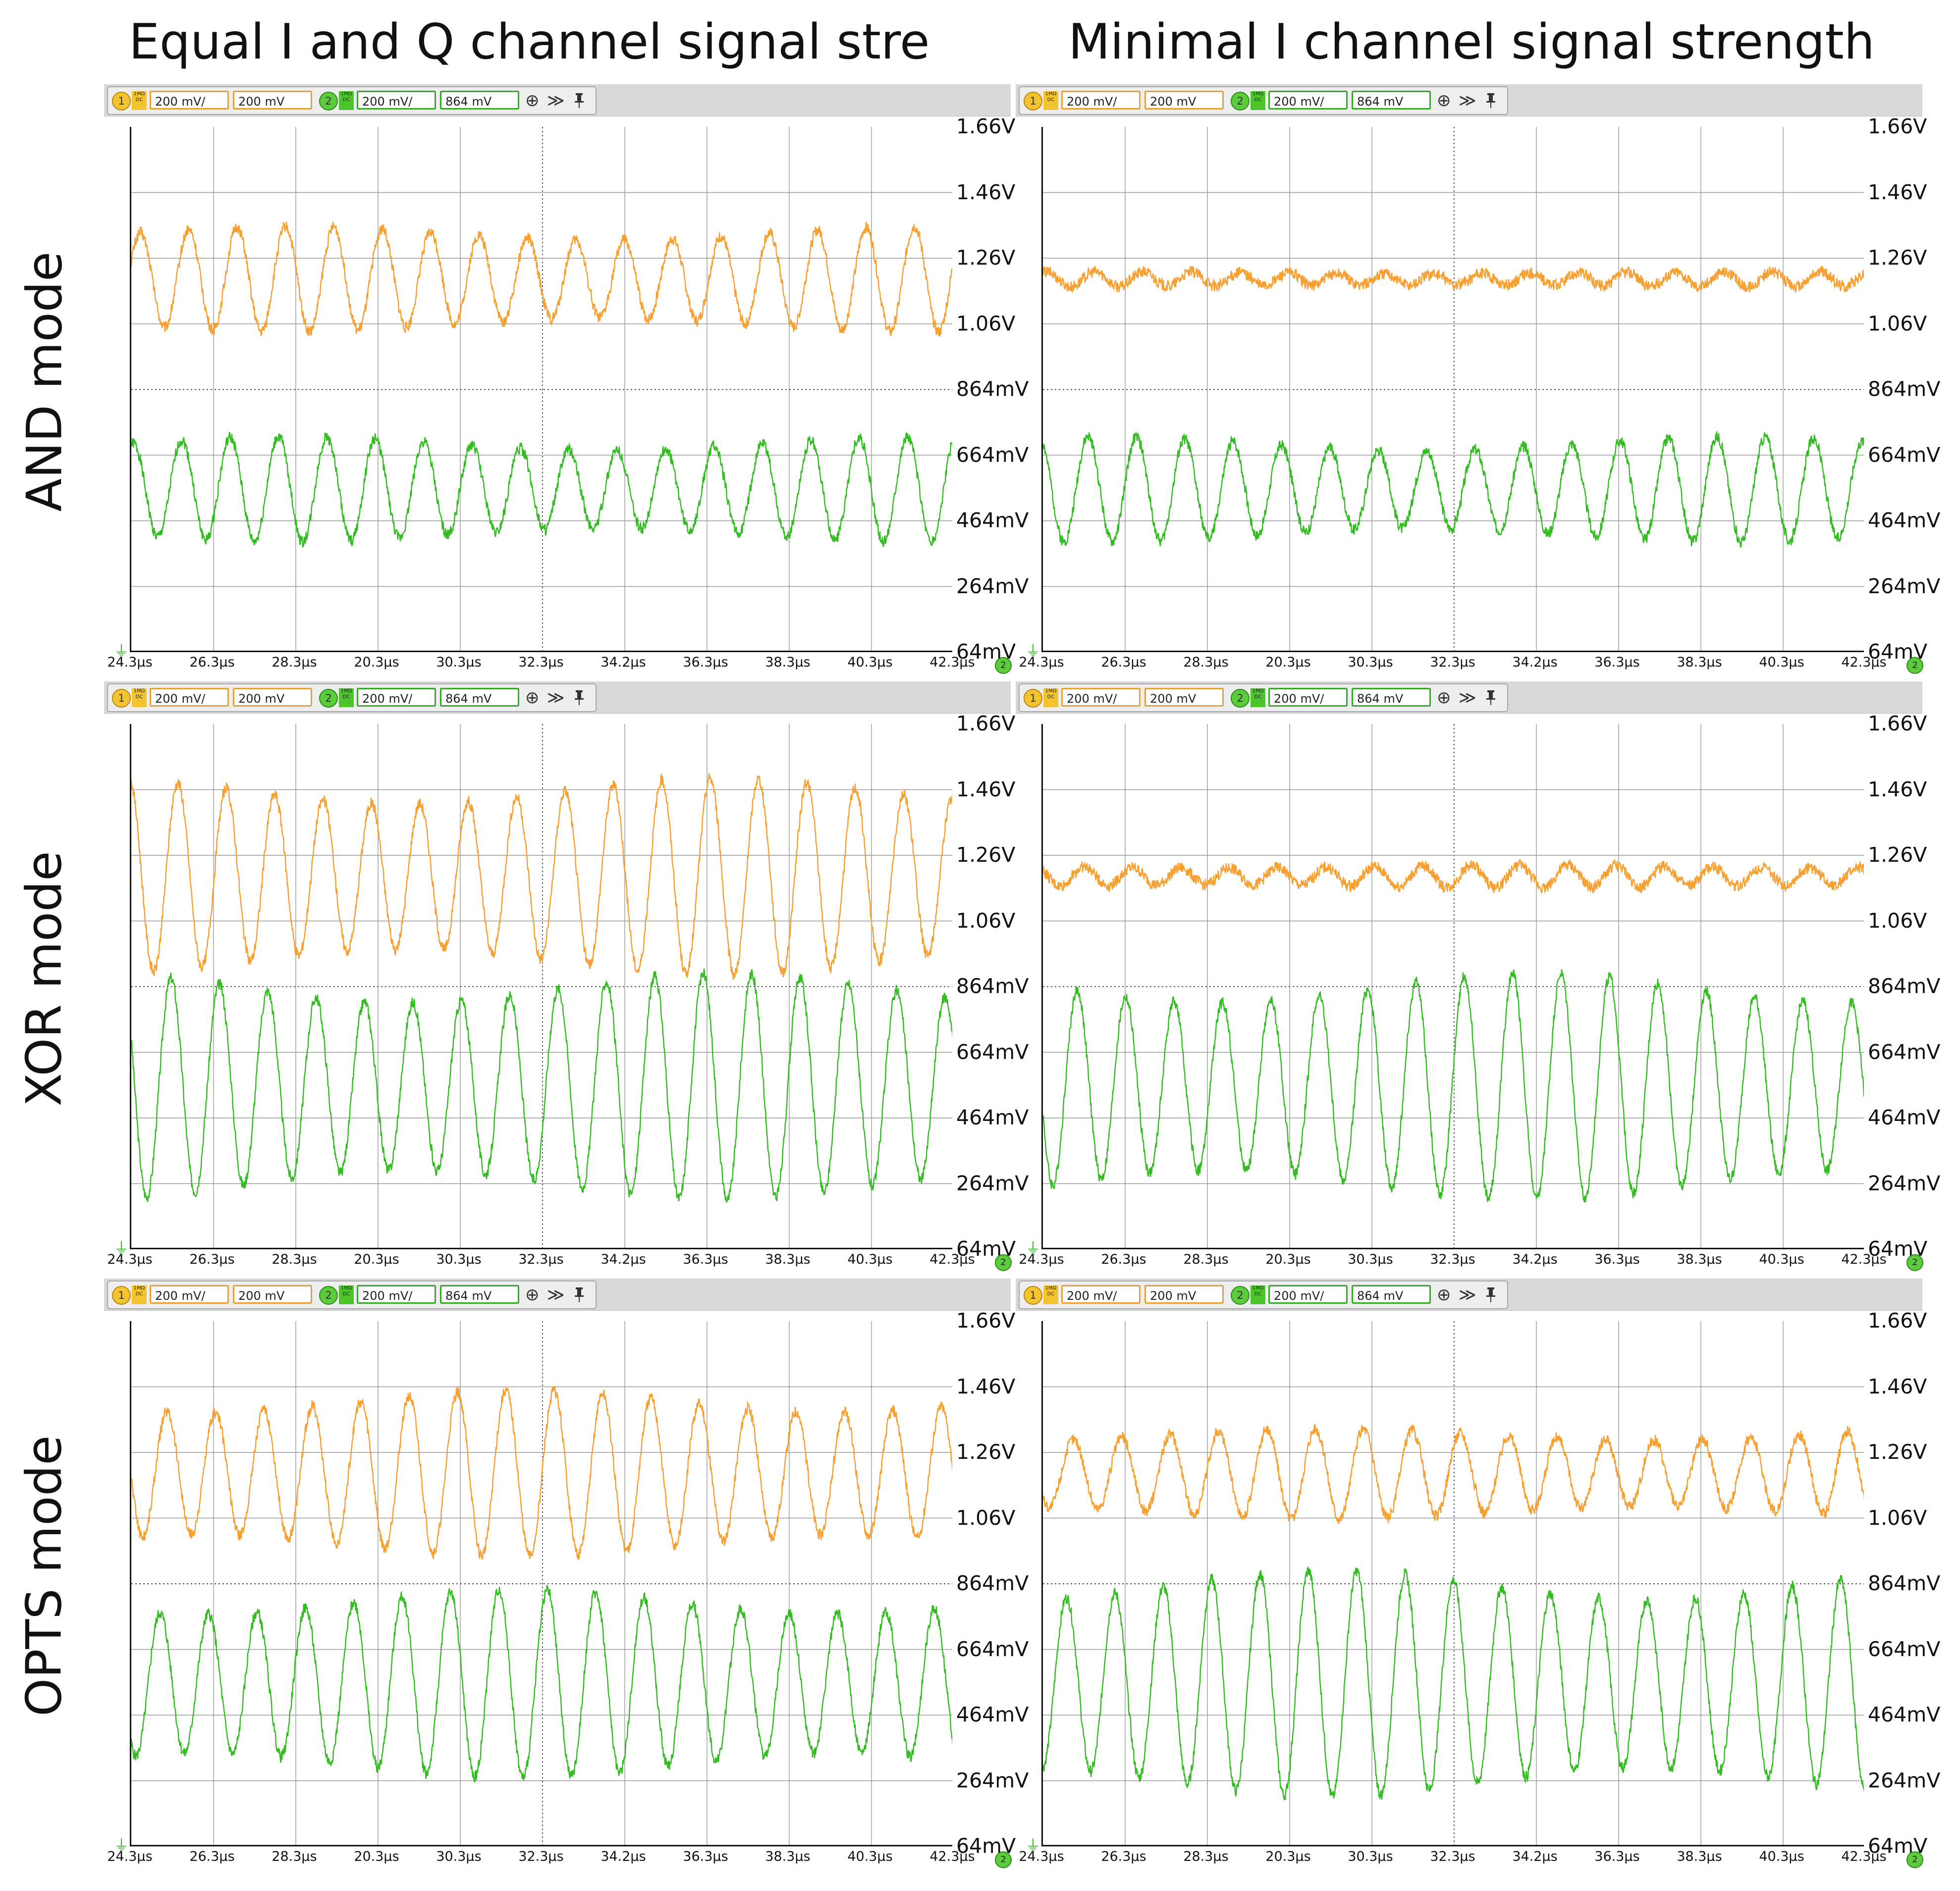  I want to click on row-label-and: AND mode, so click(44, 381).